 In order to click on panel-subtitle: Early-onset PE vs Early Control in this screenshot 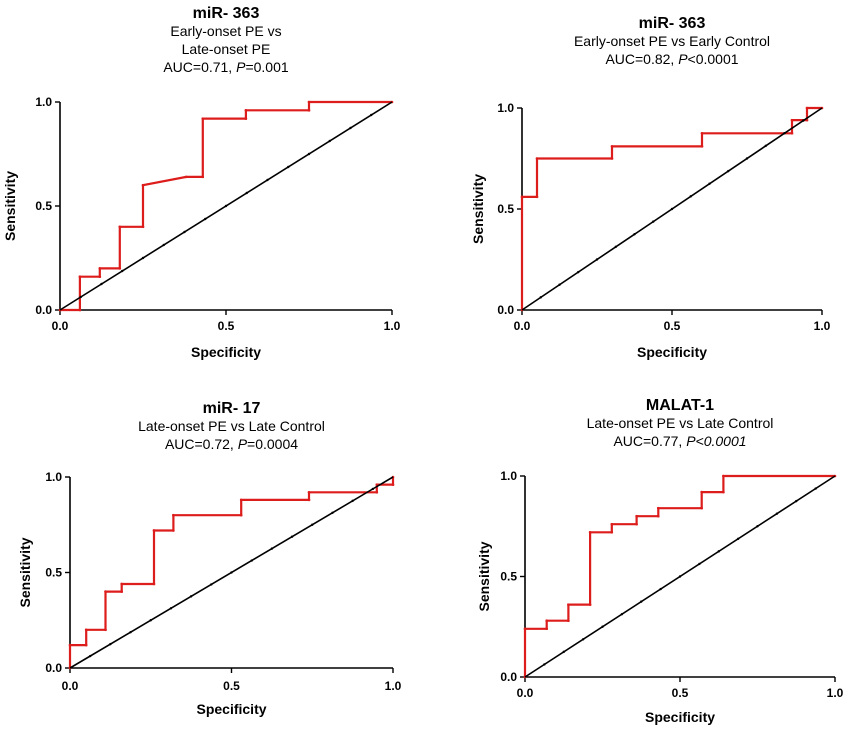, I will do `click(672, 41)`.